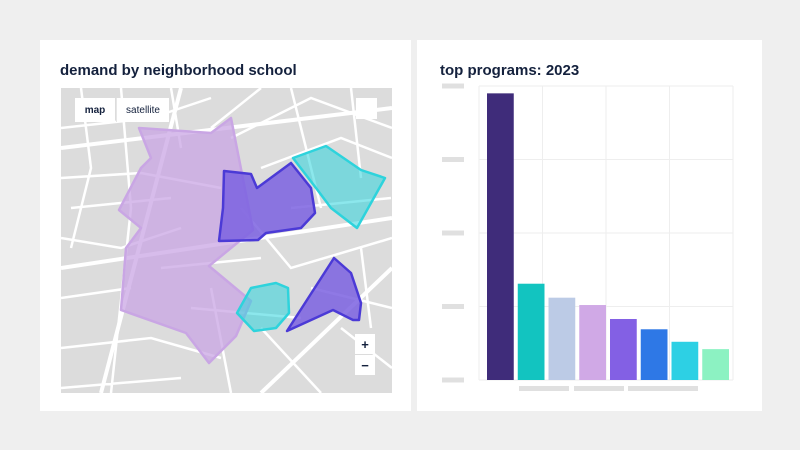  Describe the element at coordinates (142, 110) in the screenshot. I see `map-type-satellite-button: satellite` at that location.